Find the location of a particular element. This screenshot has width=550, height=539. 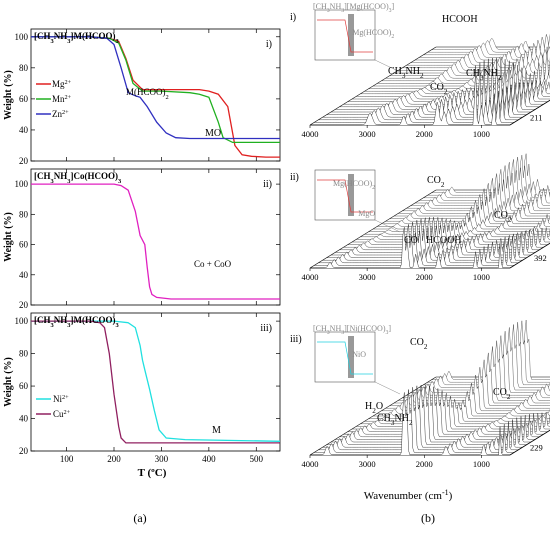

series-line-Cu2+ is located at coordinates (155, 382).